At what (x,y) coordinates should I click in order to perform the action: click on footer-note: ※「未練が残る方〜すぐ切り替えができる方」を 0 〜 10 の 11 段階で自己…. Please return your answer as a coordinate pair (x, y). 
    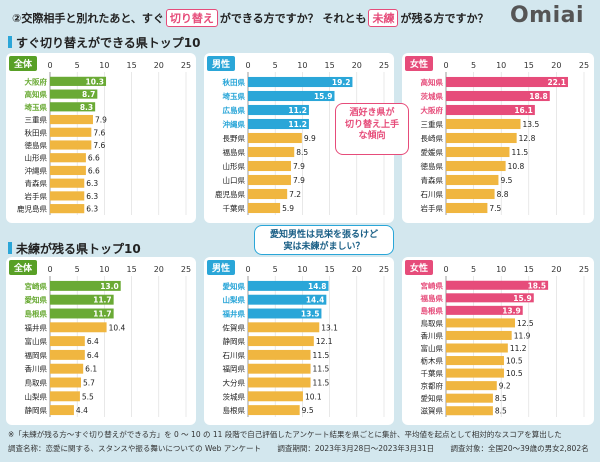
    Looking at the image, I should click on (285, 434).